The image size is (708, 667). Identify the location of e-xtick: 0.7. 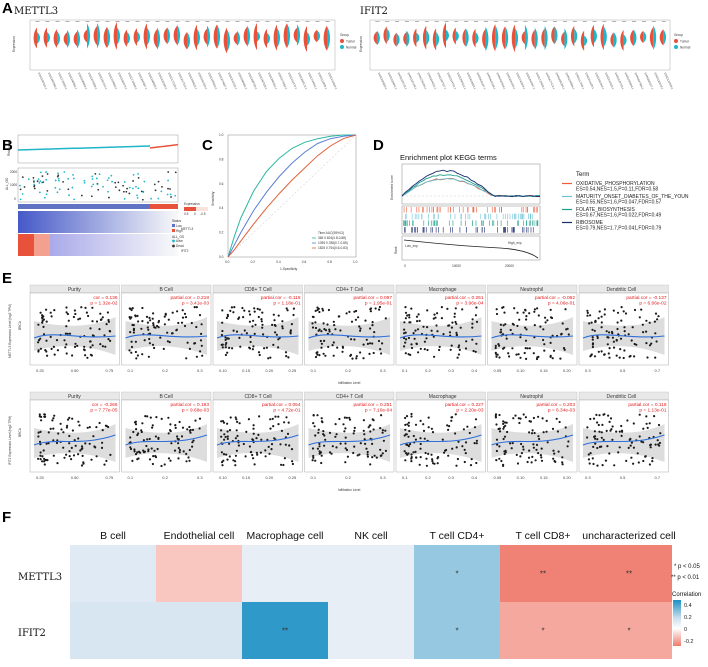
(658, 477).